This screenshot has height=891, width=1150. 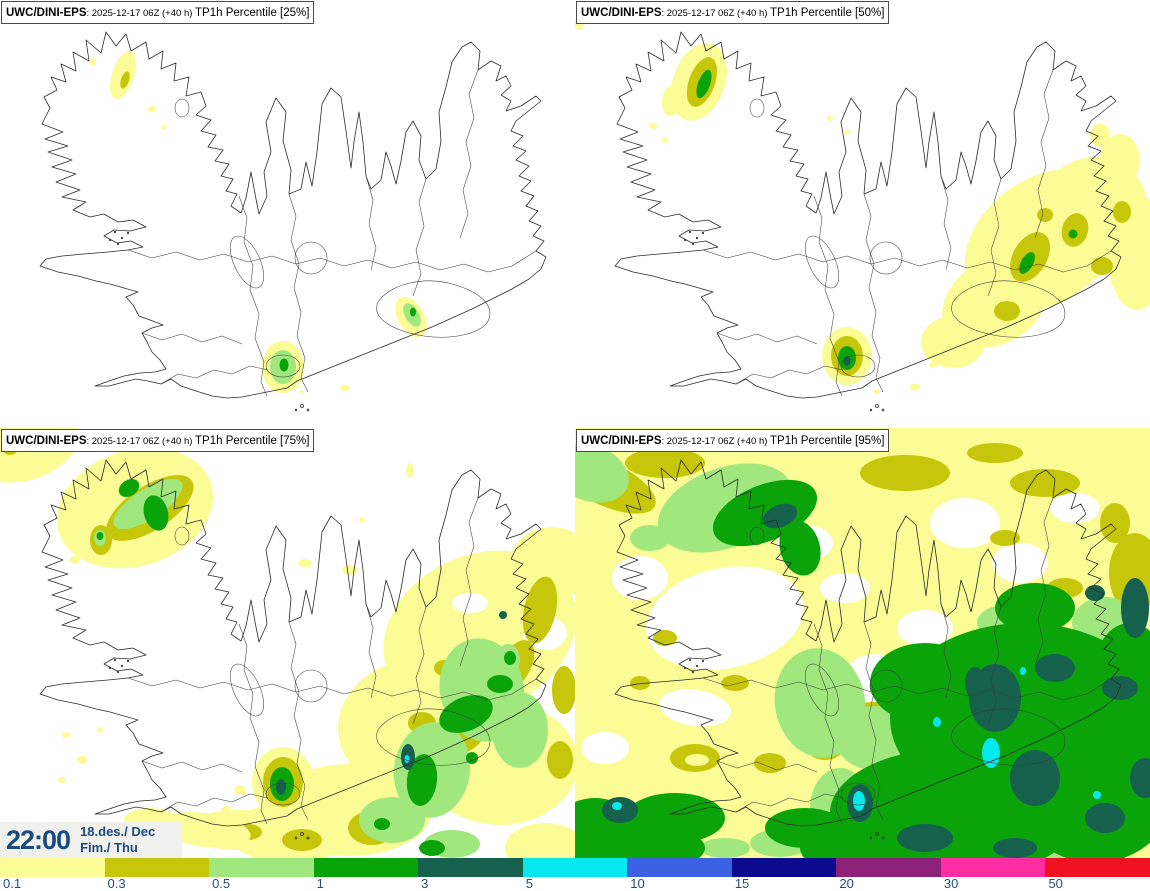 I want to click on colorbar-tick-label: 30, so click(x=951, y=883).